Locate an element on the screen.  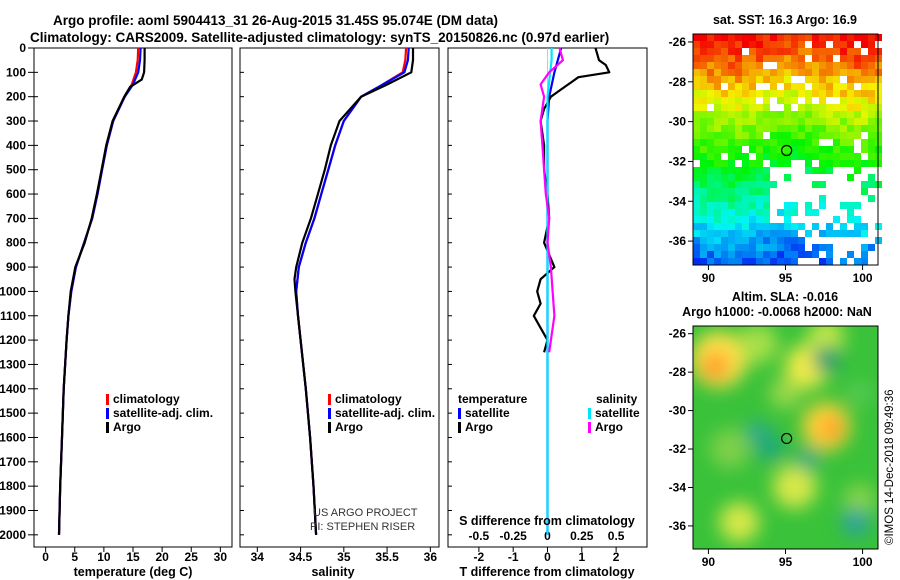
map-y-tick-label: -34 is located at coordinates (678, 201).